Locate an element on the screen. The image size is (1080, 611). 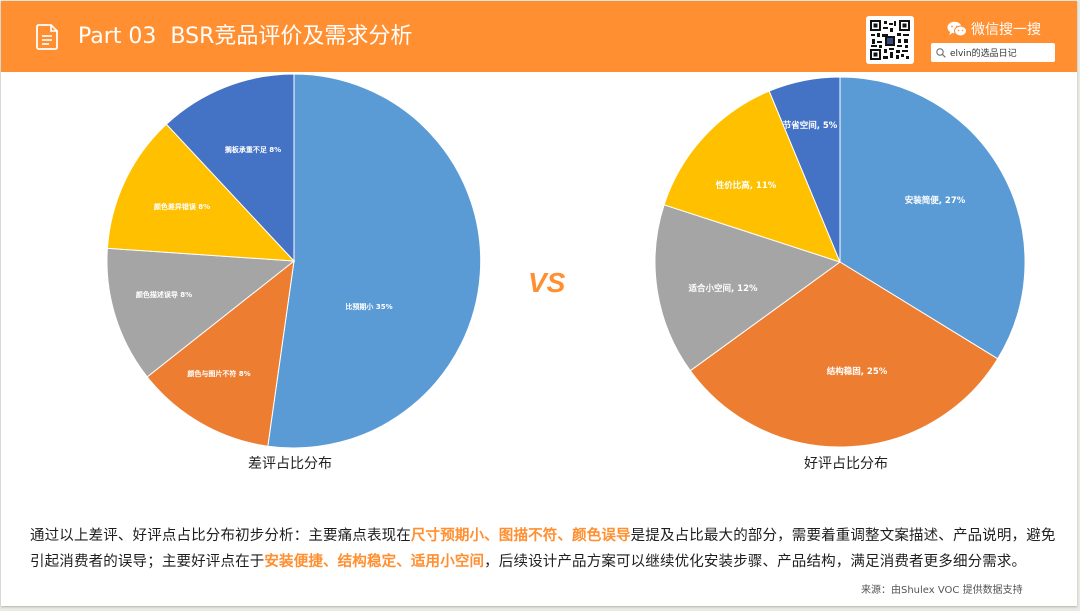
summary-highlight-pain-points: 尺寸预期小、图描不符、颜色误导 is located at coordinates (520, 536).